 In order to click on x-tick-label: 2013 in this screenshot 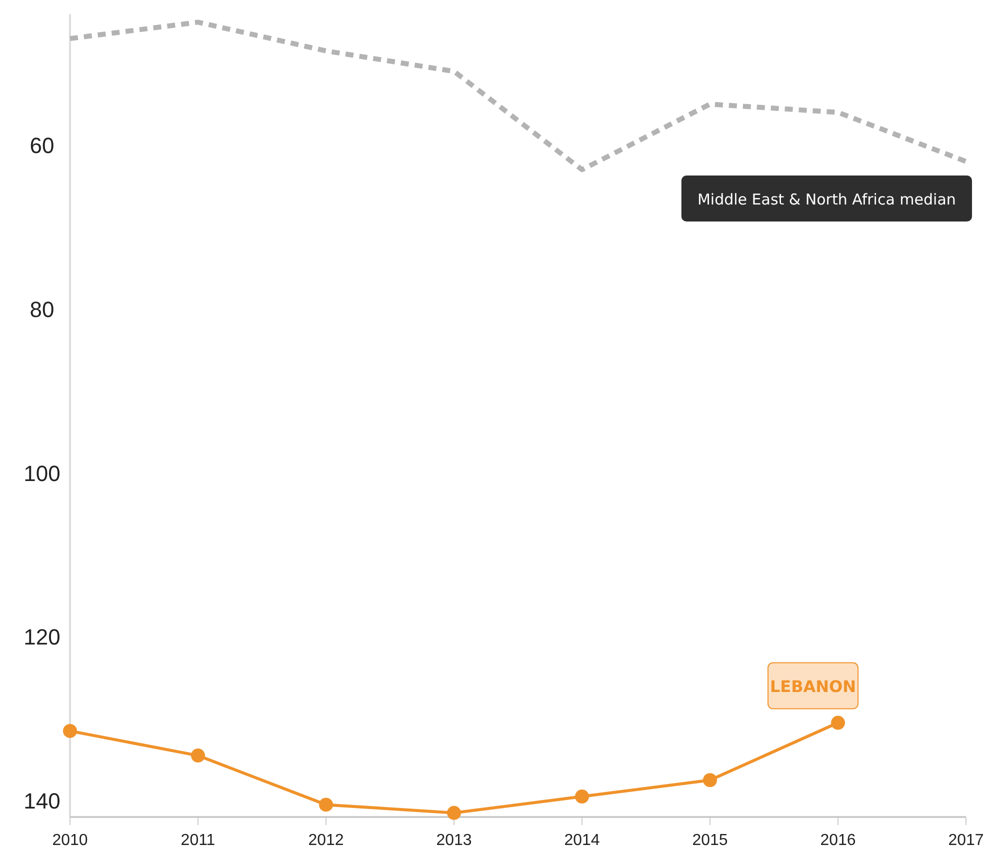, I will do `click(454, 840)`.